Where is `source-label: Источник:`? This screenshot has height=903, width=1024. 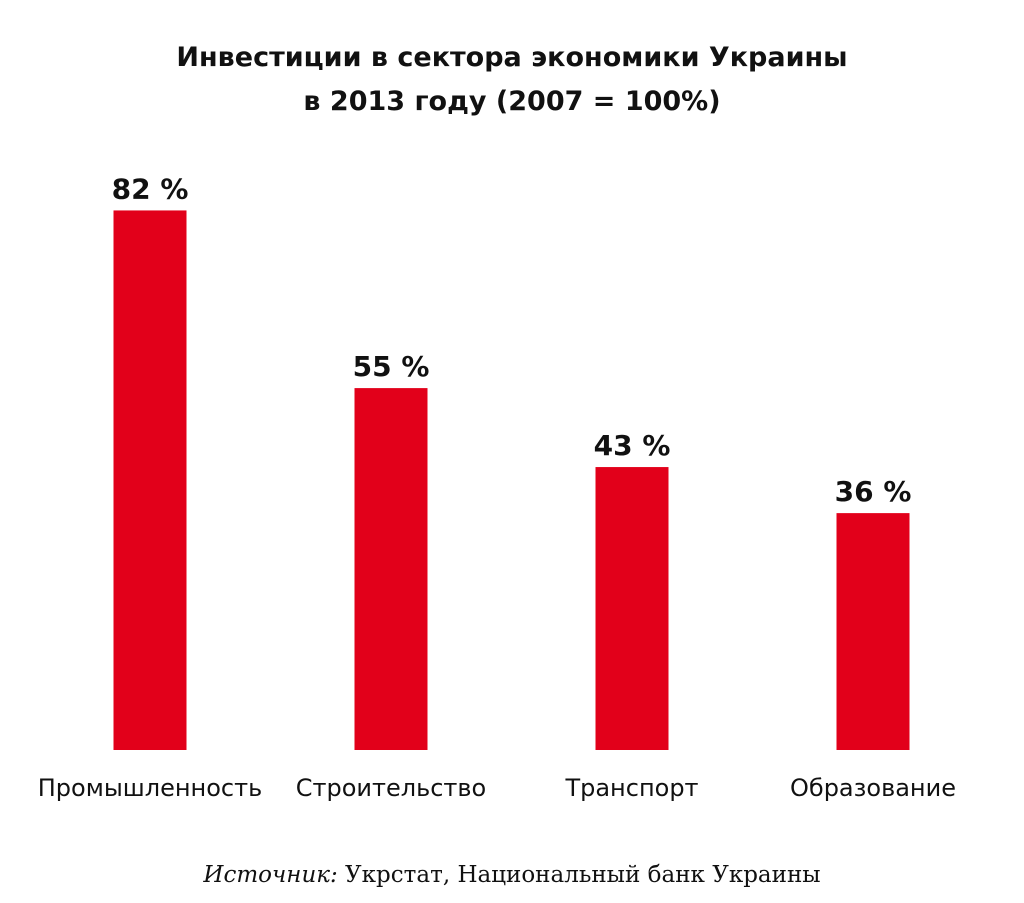
source-label: Источник: is located at coordinates (270, 875).